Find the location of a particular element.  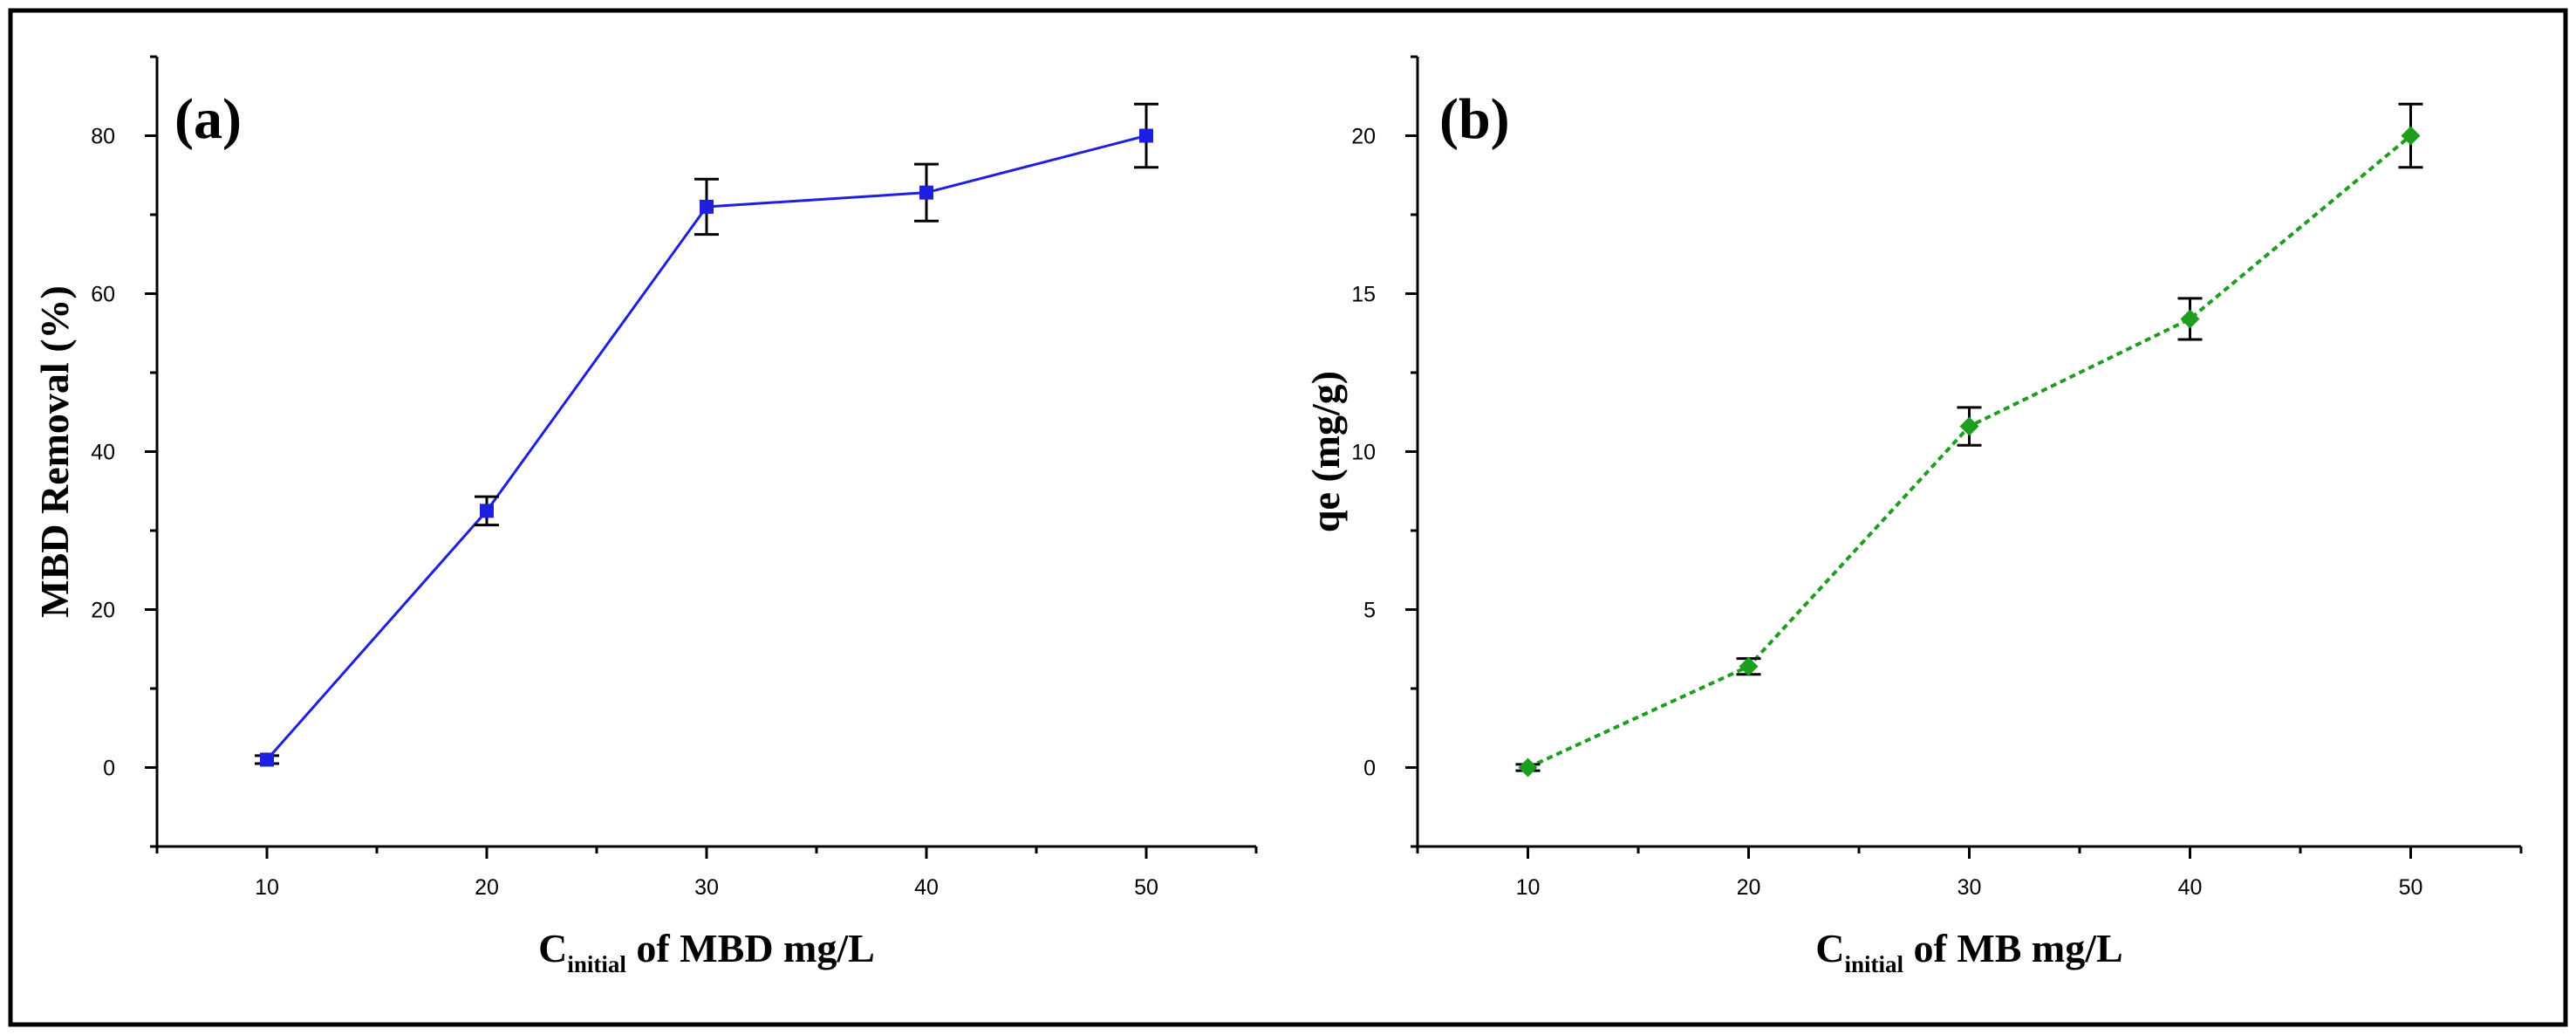

panel-a-x-tick-label: 50 is located at coordinates (1146, 887).